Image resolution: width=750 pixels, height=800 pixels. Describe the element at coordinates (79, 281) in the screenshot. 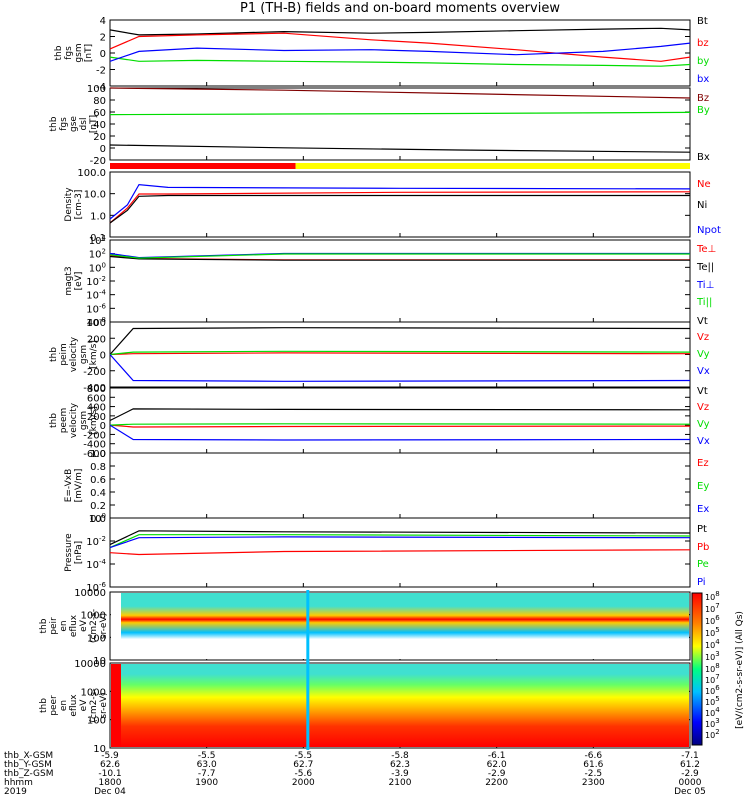

I see `y-axis-label-line: [eV]` at that location.